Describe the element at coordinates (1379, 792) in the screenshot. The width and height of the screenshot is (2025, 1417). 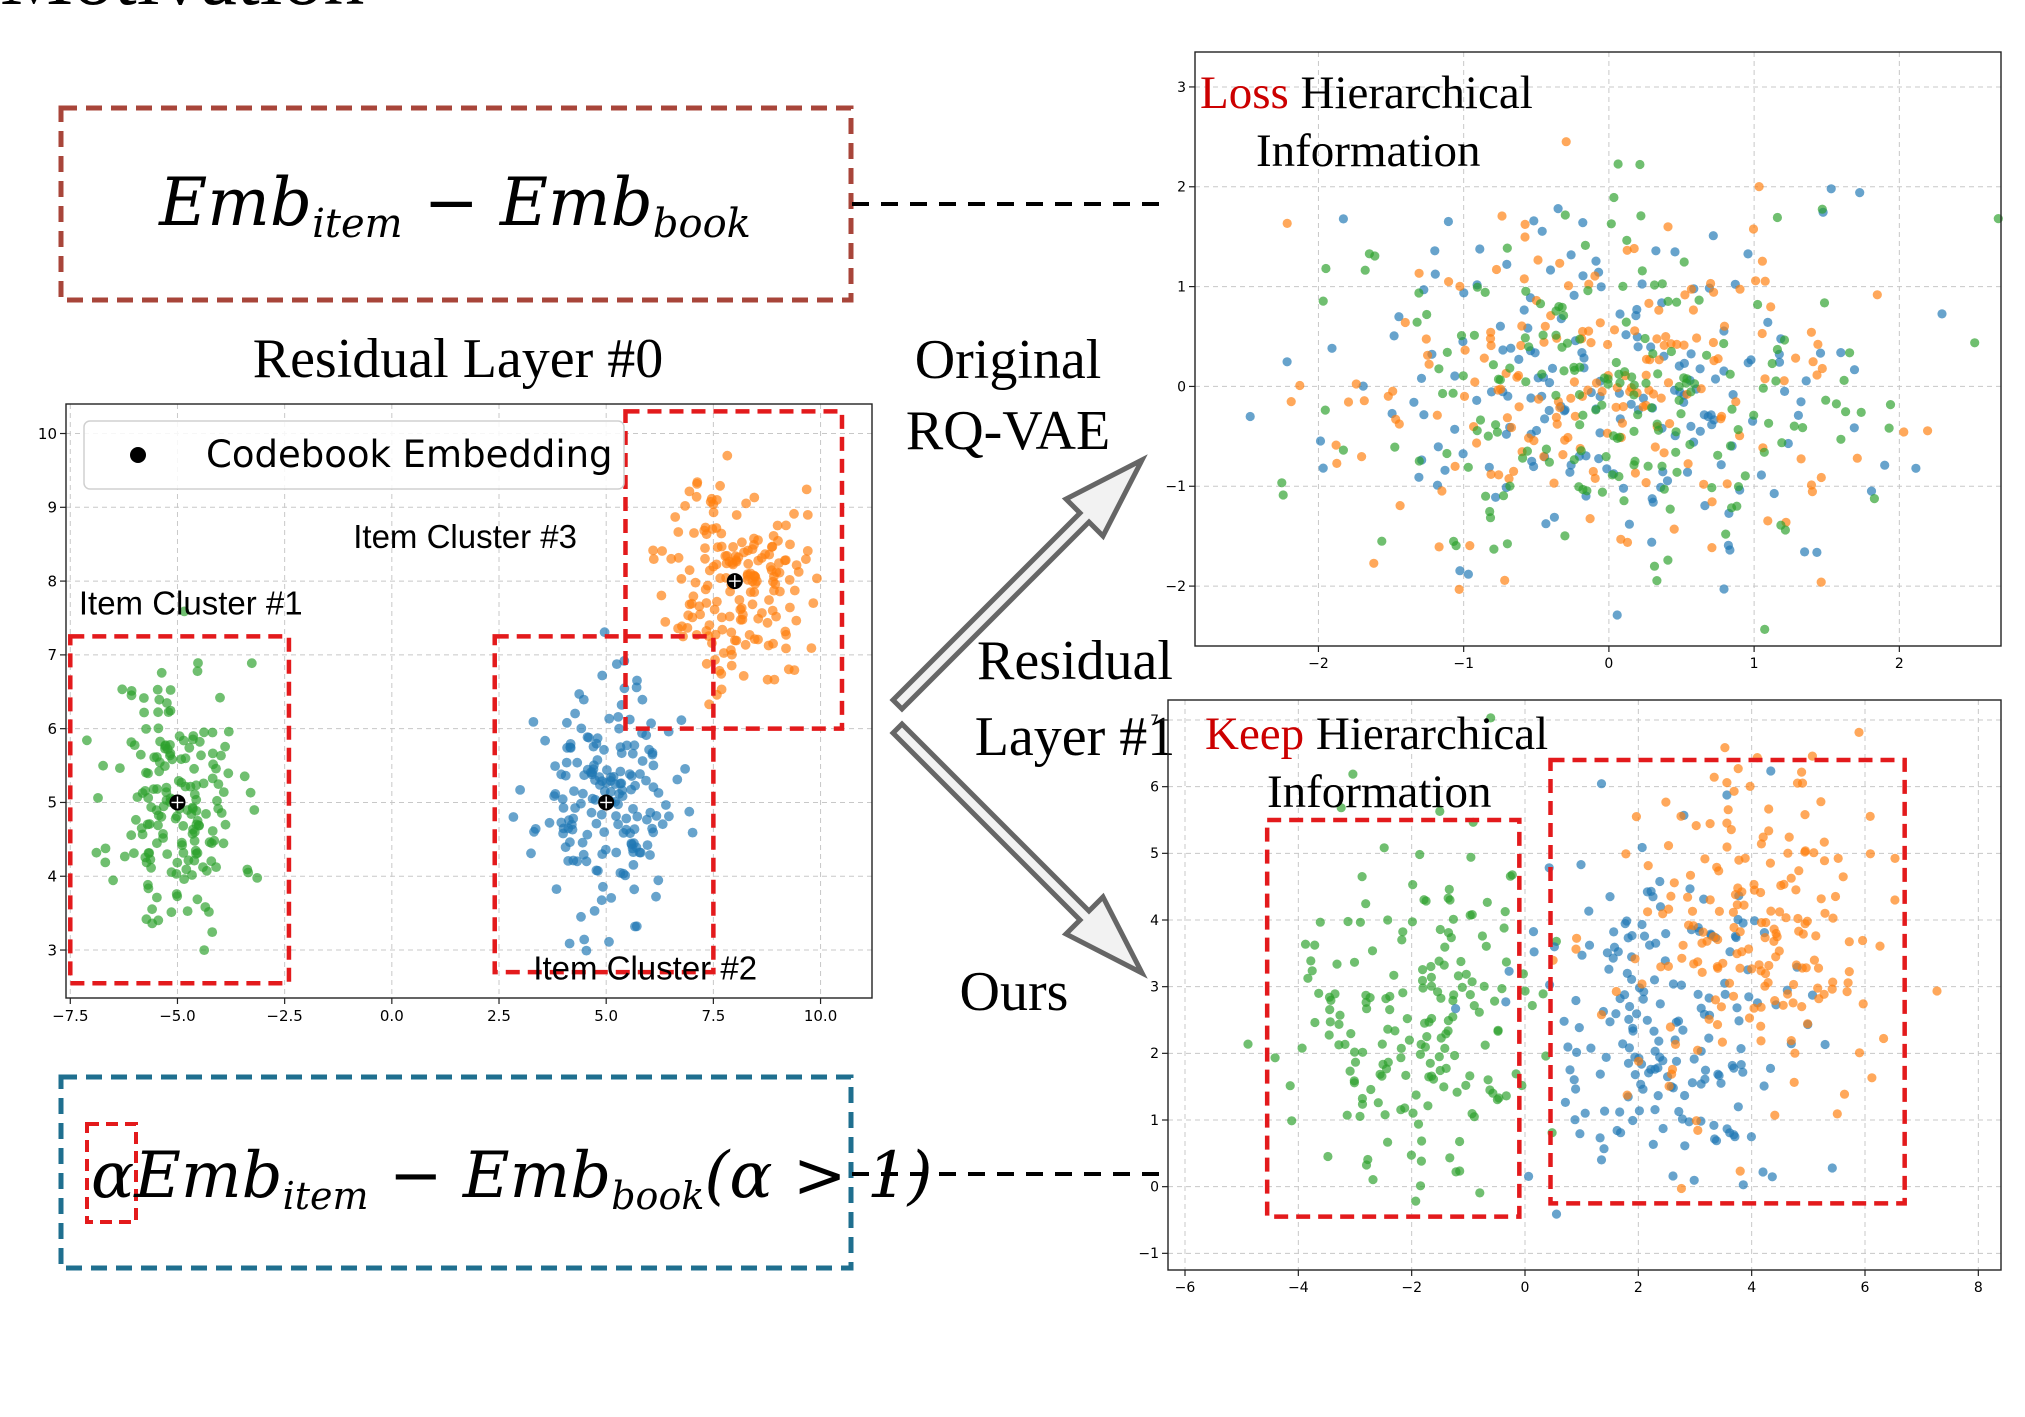
I see `bottom-plot-title-line2: Information` at that location.